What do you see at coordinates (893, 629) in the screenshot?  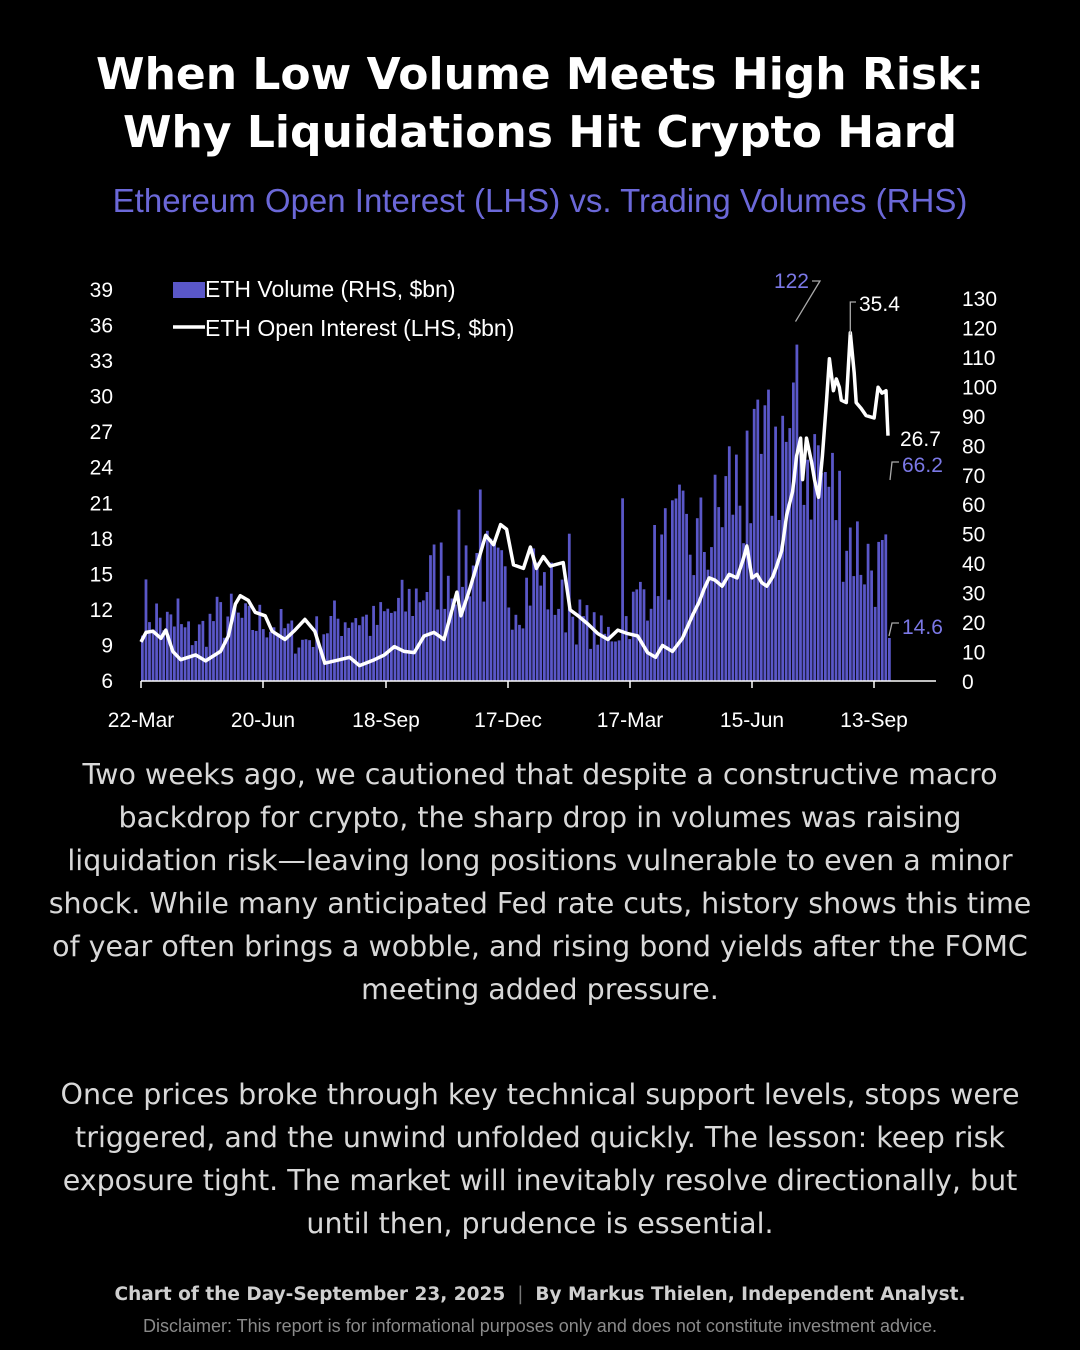 I see `annotation-volume-latest-leader` at bounding box center [893, 629].